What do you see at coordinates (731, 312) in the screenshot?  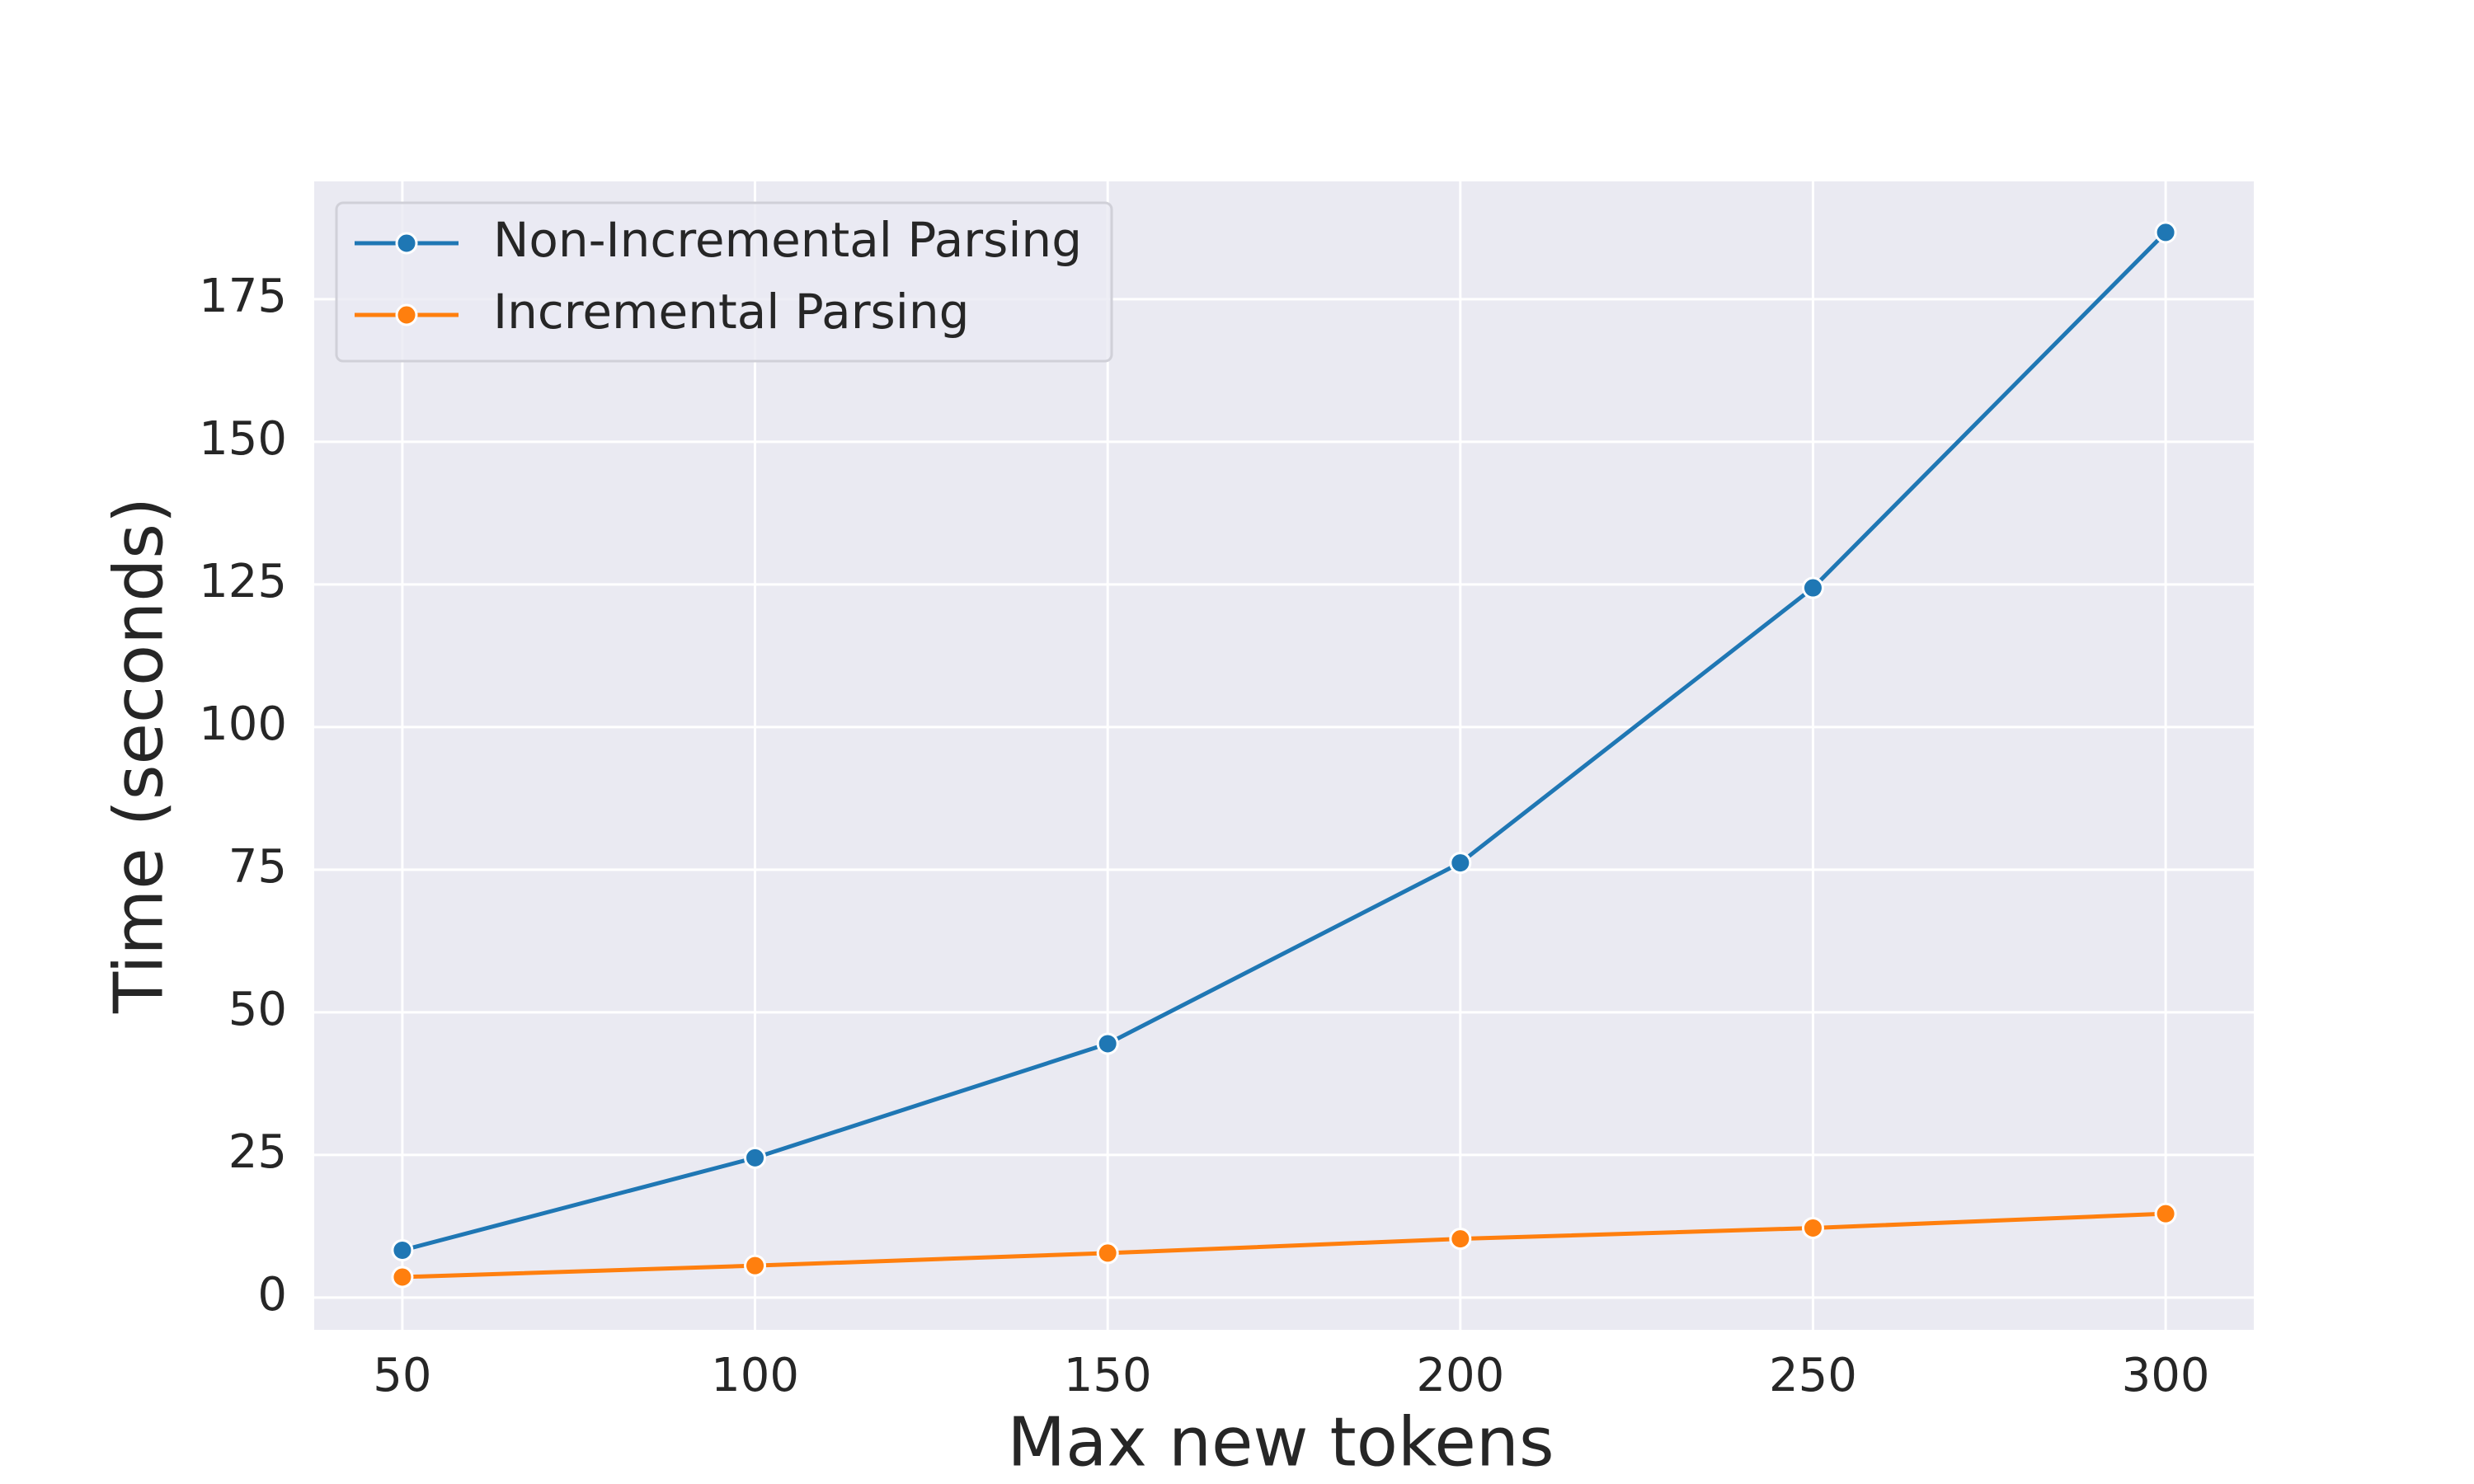 I see `legend-label: Incremental Parsing` at bounding box center [731, 312].